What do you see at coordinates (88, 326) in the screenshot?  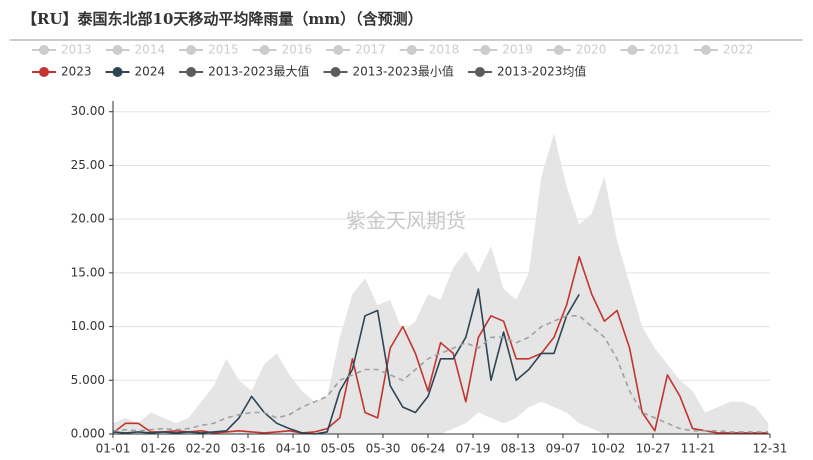 I see `y-tick-label: 10.00` at bounding box center [88, 326].